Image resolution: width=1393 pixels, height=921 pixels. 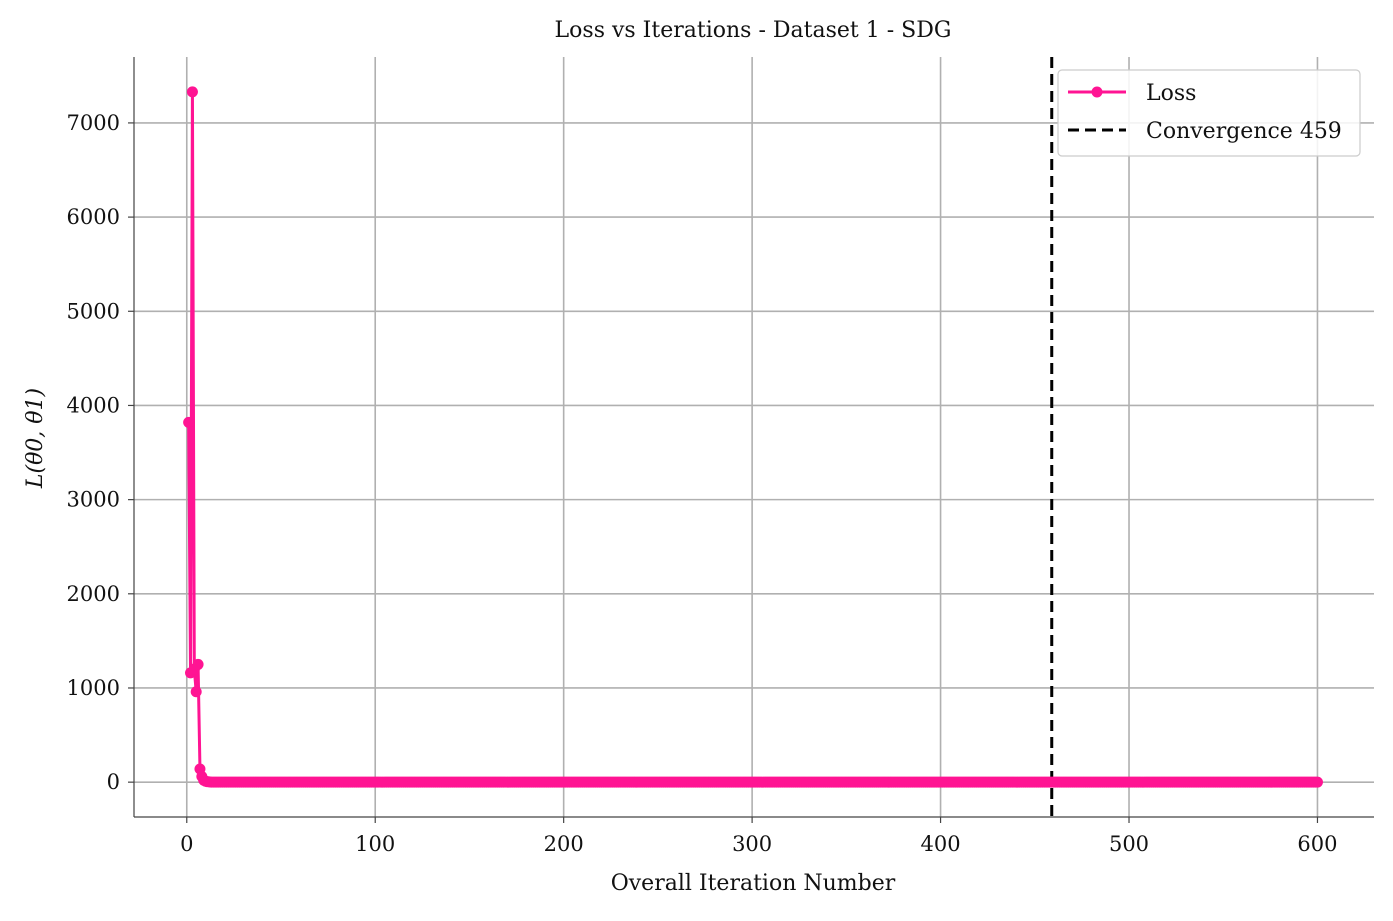 What do you see at coordinates (564, 844) in the screenshot?
I see `x-tick-label: 200` at bounding box center [564, 844].